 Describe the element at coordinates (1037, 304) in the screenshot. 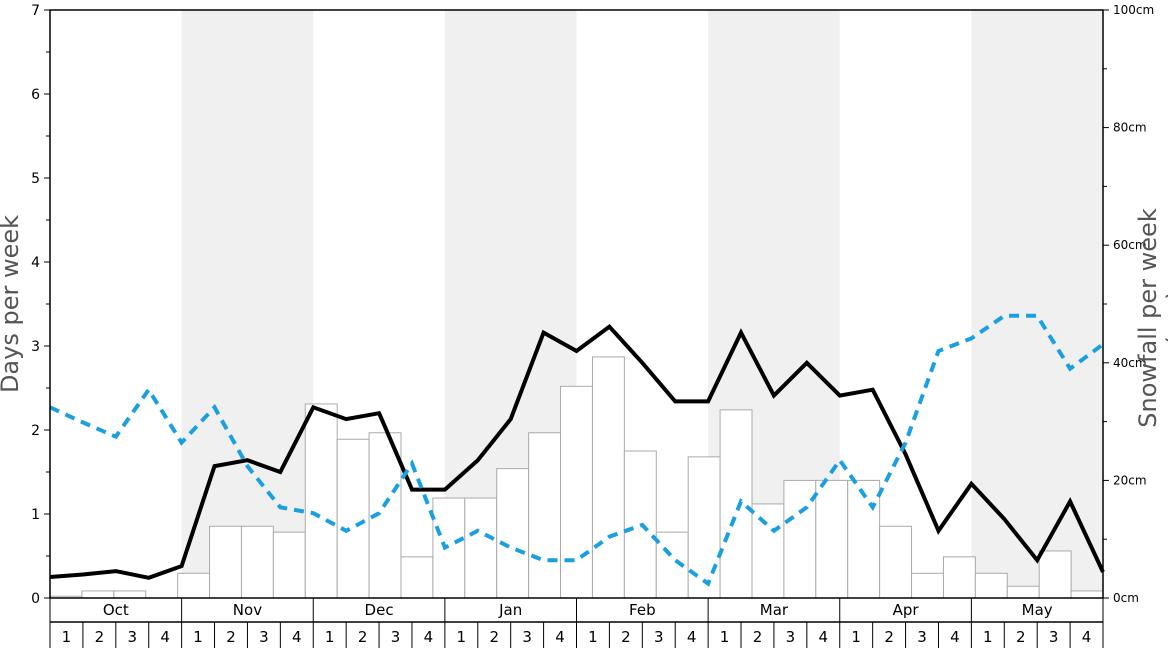

I see `month-band-may` at that location.